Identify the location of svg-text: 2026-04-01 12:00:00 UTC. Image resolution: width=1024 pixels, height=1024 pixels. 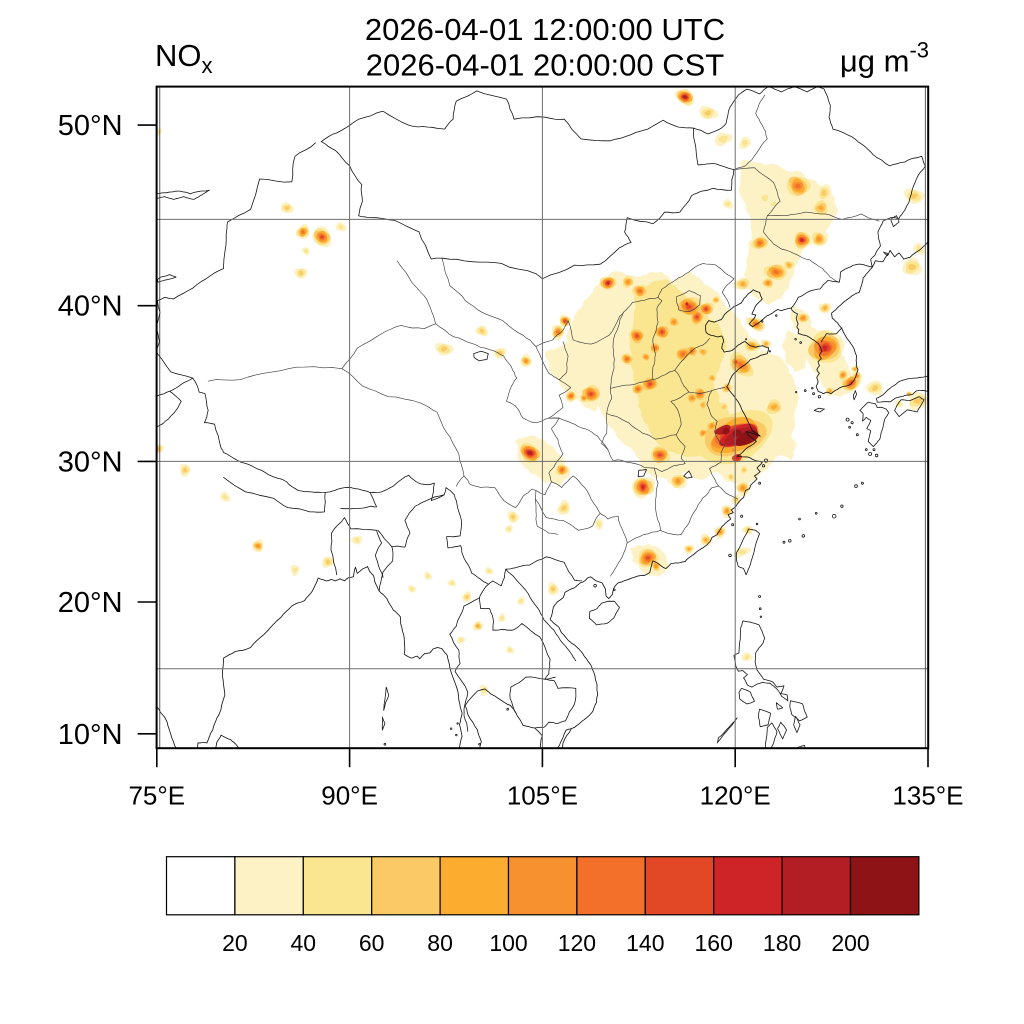
(545, 29).